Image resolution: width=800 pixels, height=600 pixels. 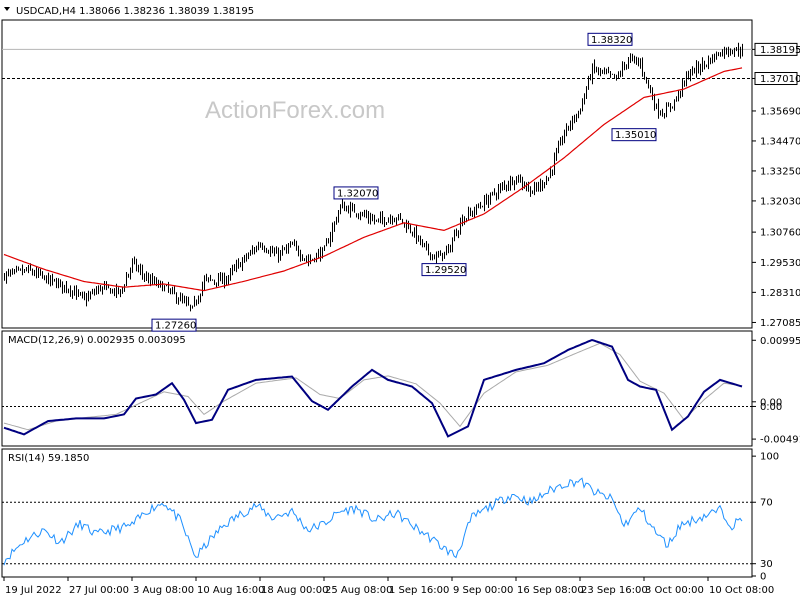 I want to click on annotation-label: 1.35010, so click(x=635, y=135).